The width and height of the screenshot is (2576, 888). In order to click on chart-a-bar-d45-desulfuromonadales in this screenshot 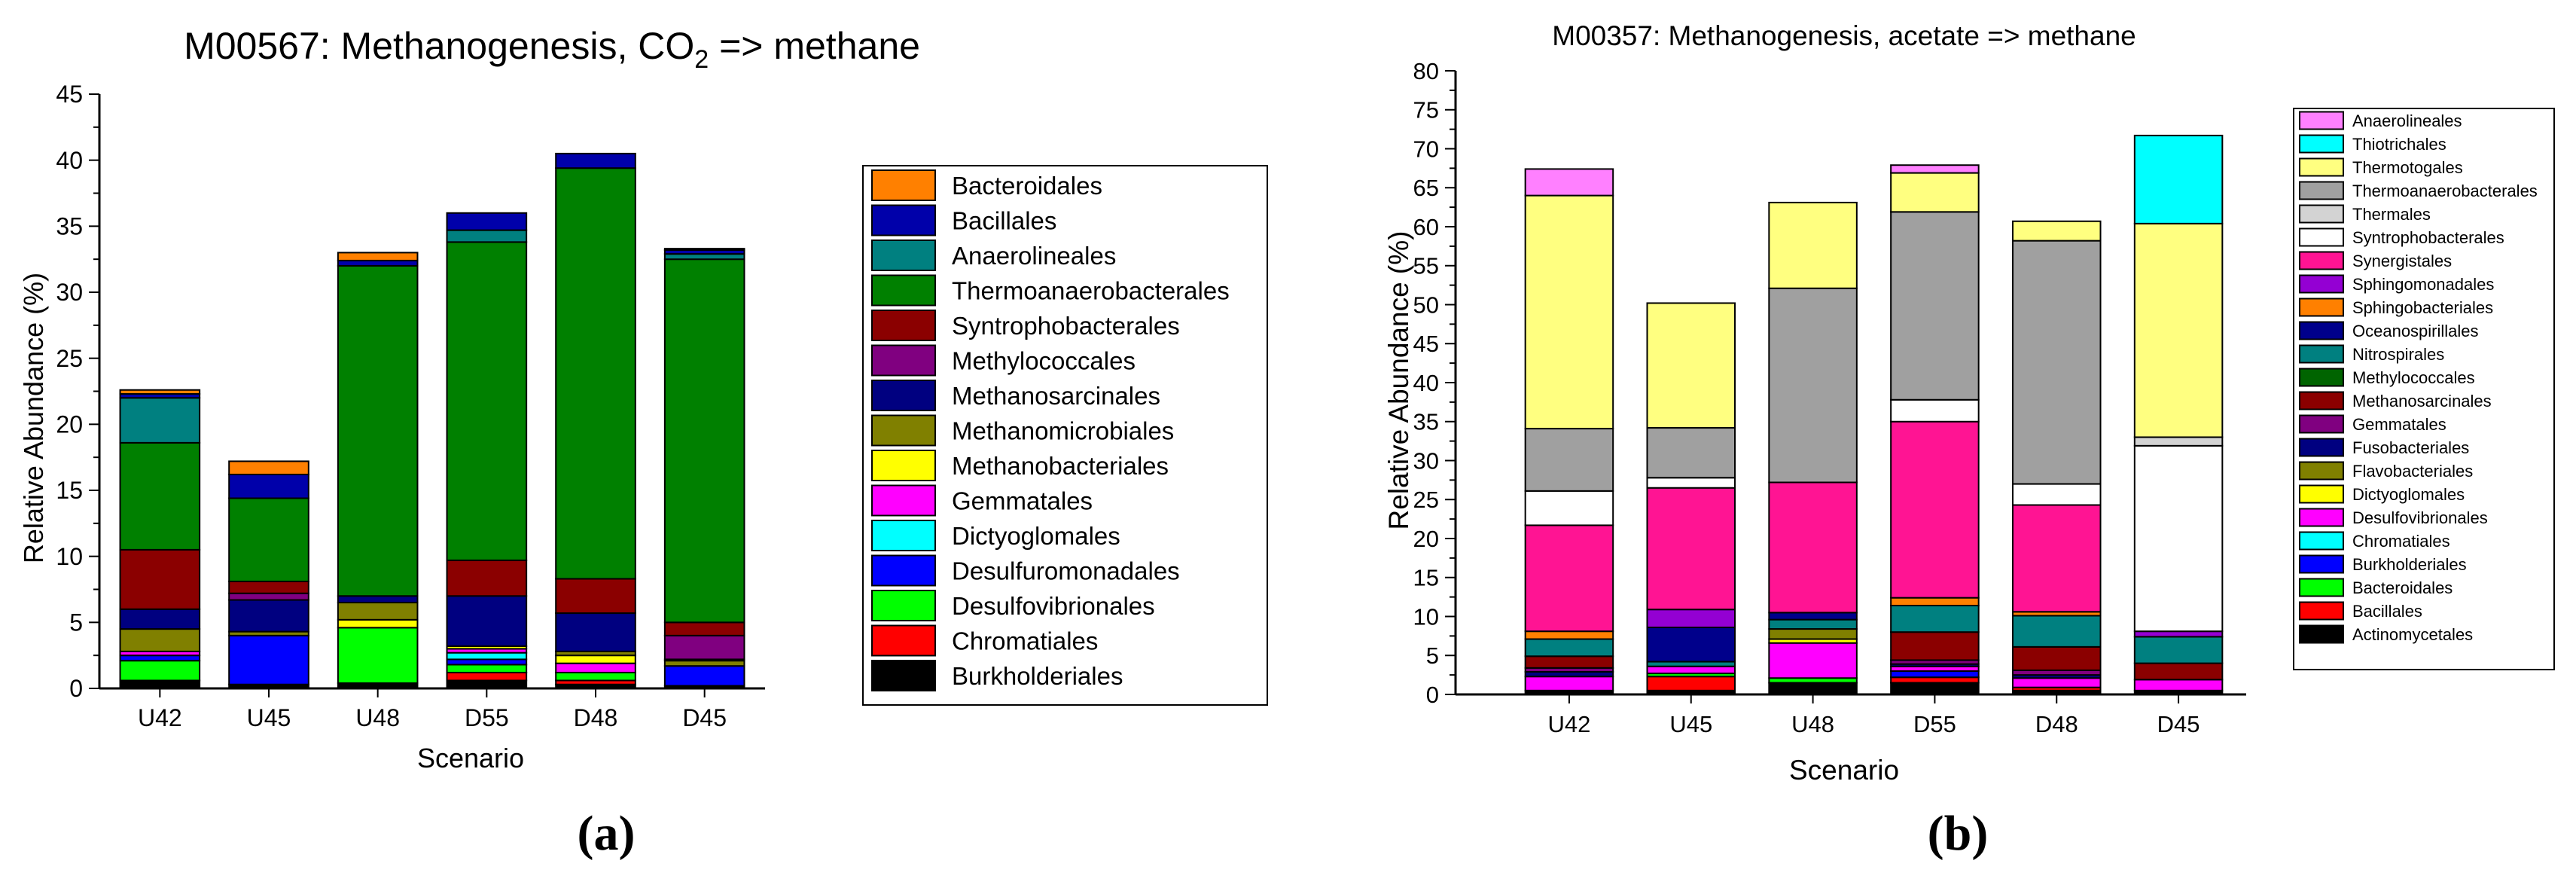, I will do `click(704, 676)`.